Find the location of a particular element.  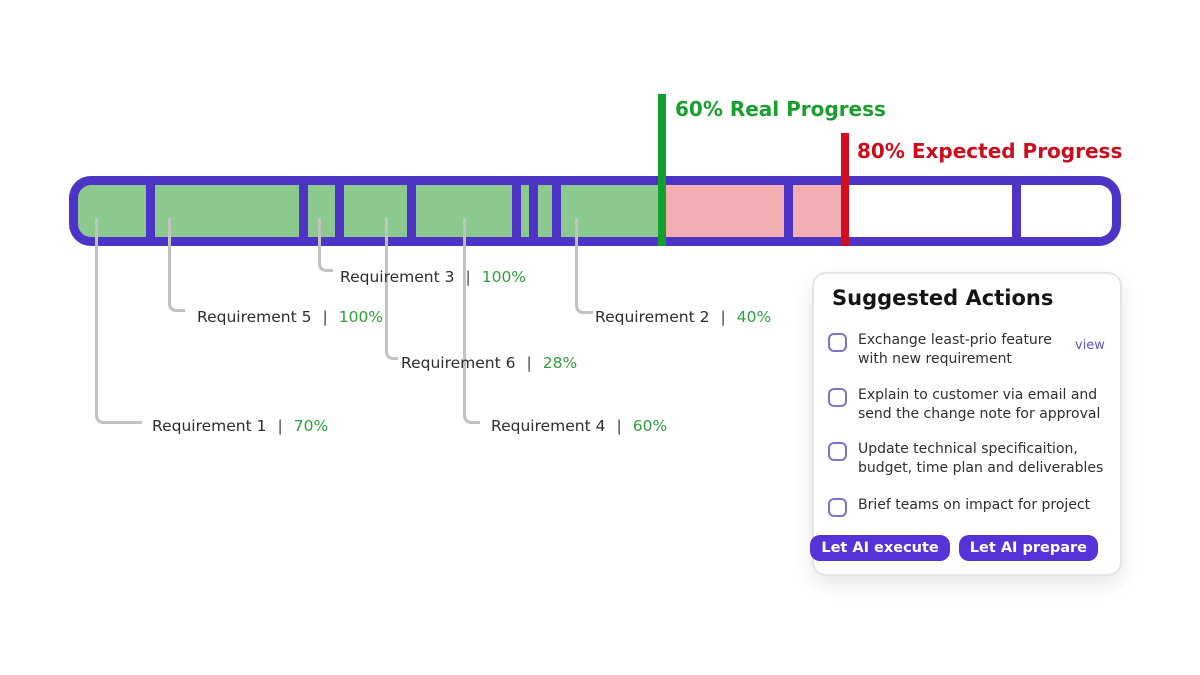

requirement-2-label: Requirement 2 | 40% is located at coordinates (683, 317).